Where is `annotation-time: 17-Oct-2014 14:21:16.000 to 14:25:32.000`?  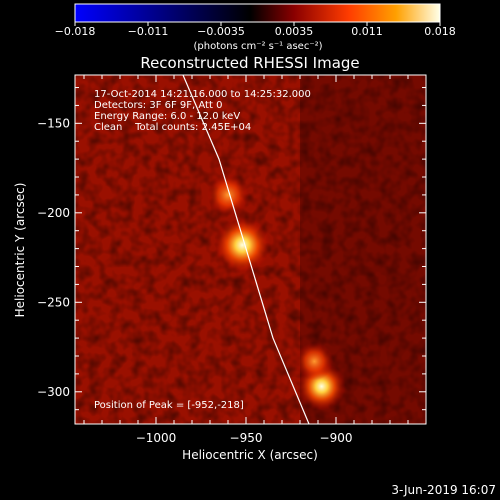
annotation-time: 17-Oct-2014 14:21:16.000 to 14:25:32.000 is located at coordinates (202, 94).